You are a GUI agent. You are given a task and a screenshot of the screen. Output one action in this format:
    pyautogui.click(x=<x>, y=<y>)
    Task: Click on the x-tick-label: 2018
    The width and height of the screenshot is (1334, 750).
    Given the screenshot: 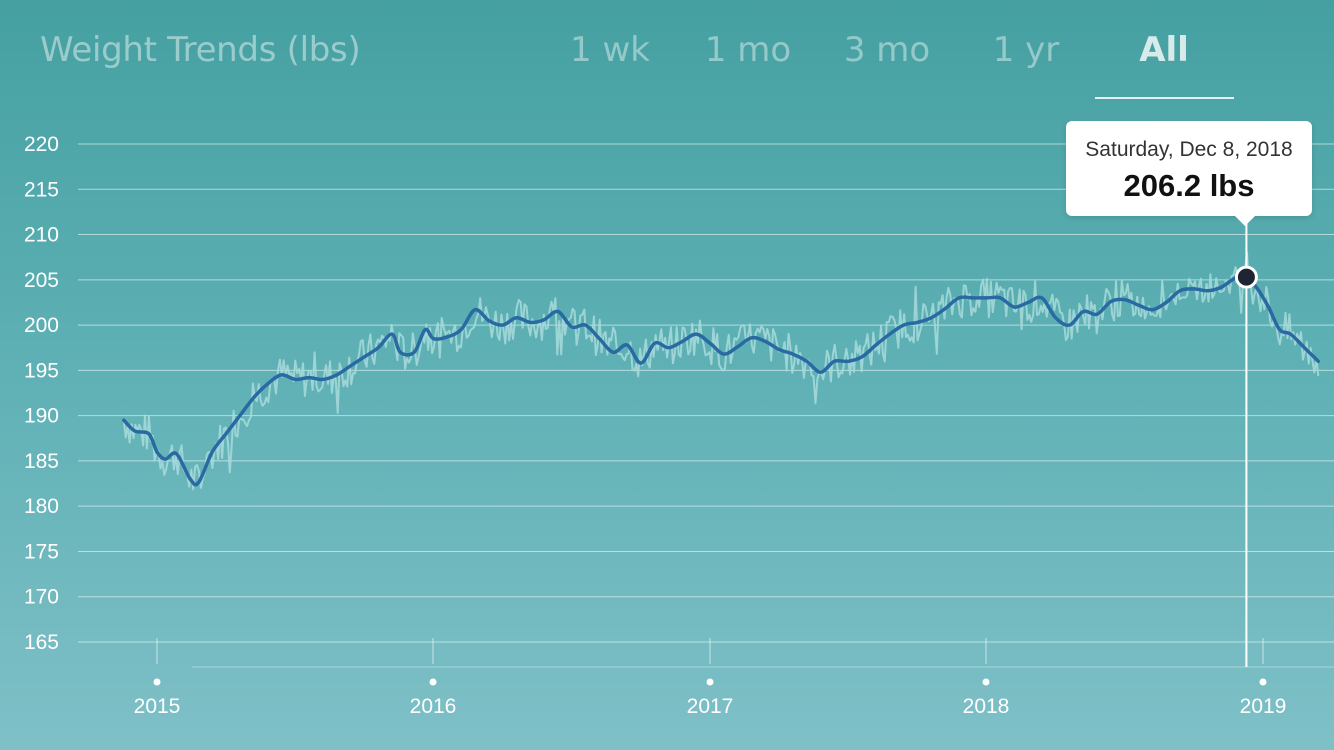 What is the action you would take?
    pyautogui.click(x=986, y=706)
    